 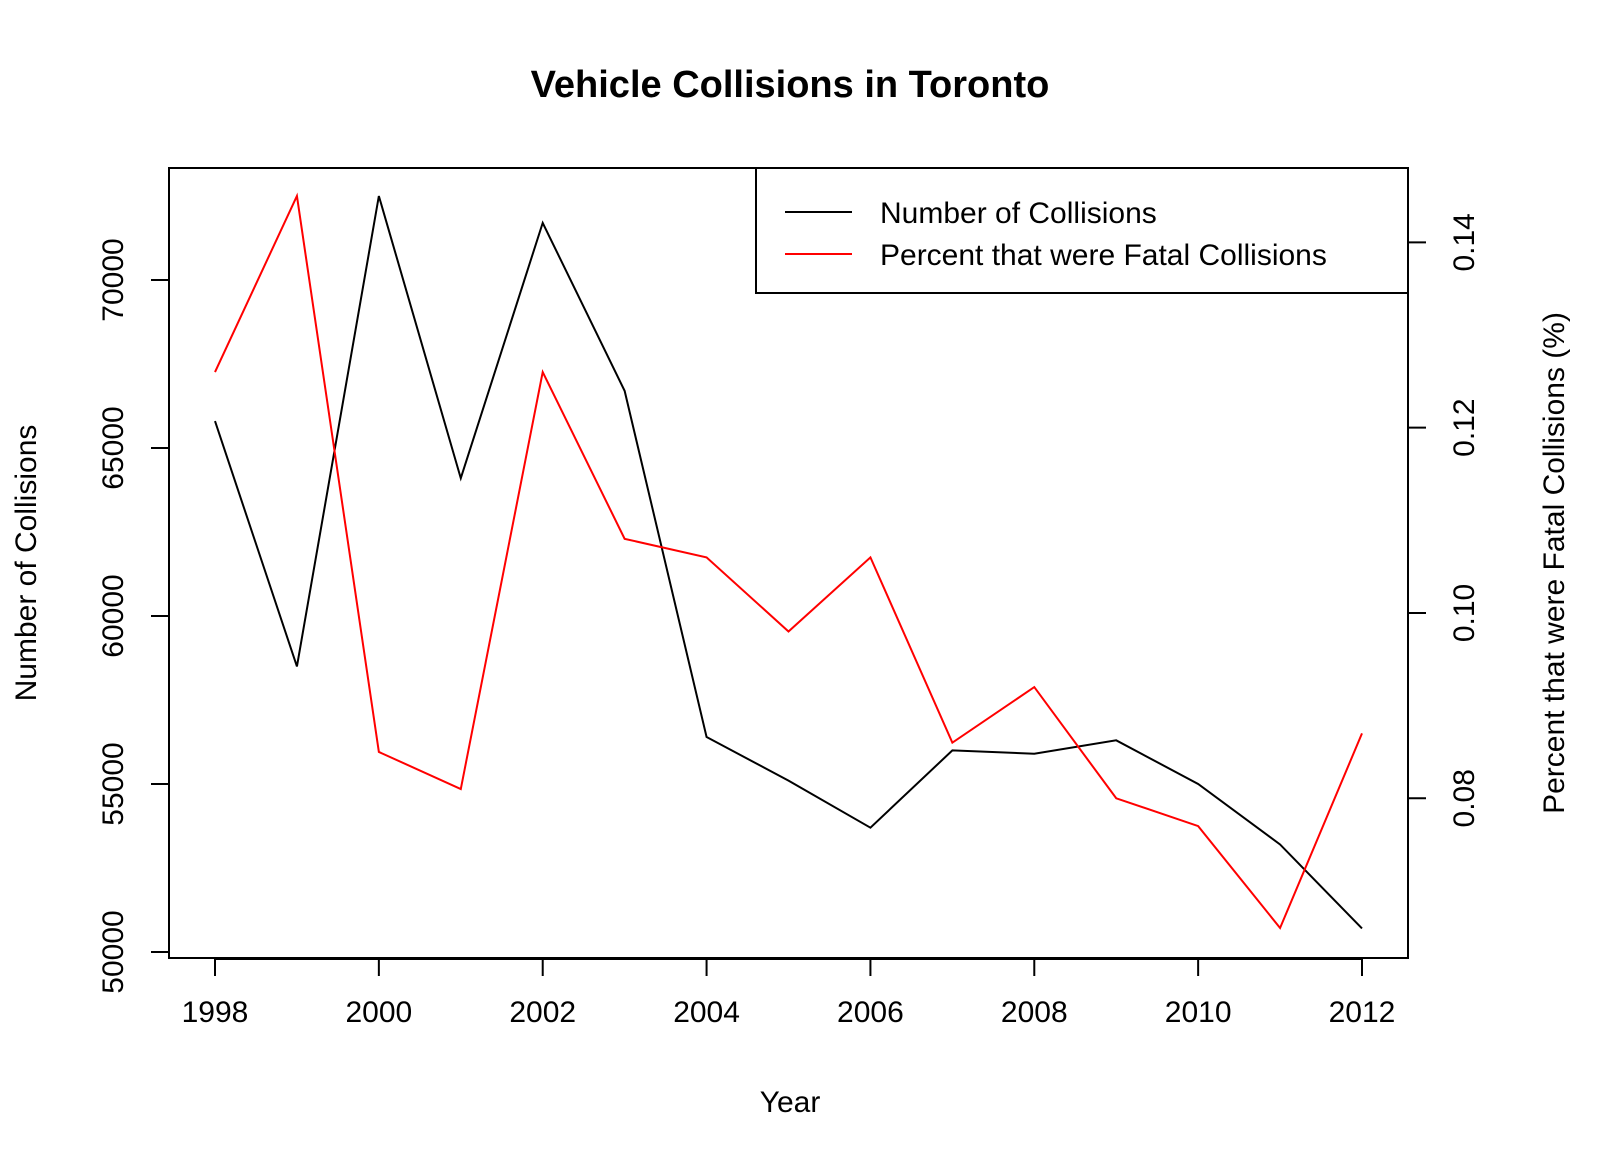 What do you see at coordinates (1464, 427) in the screenshot?
I see `y2-tick-label: 0.12` at bounding box center [1464, 427].